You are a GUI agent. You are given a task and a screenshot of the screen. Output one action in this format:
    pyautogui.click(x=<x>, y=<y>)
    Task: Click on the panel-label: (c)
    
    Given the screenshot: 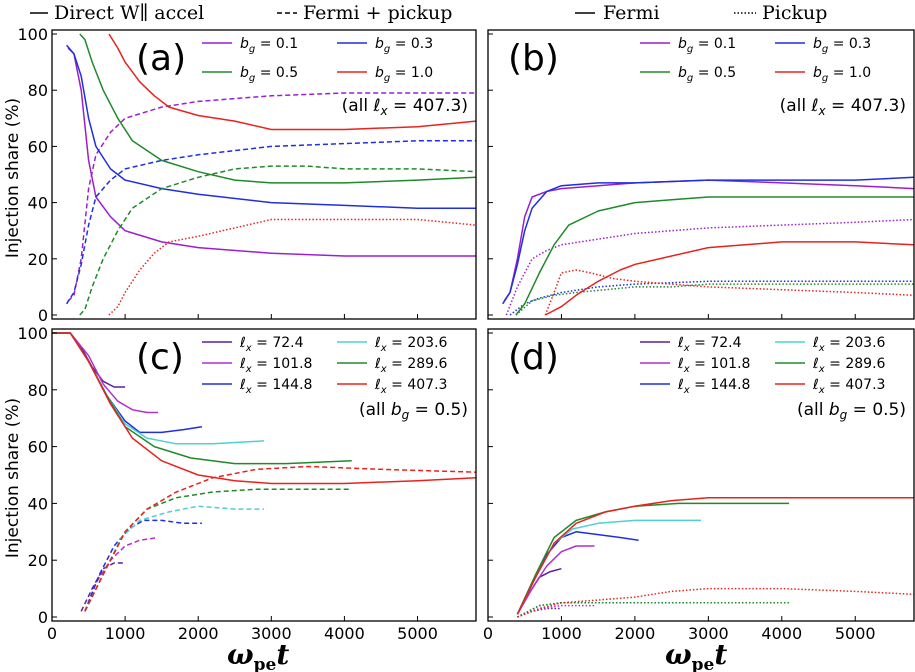 What is the action you would take?
    pyautogui.click(x=160, y=357)
    